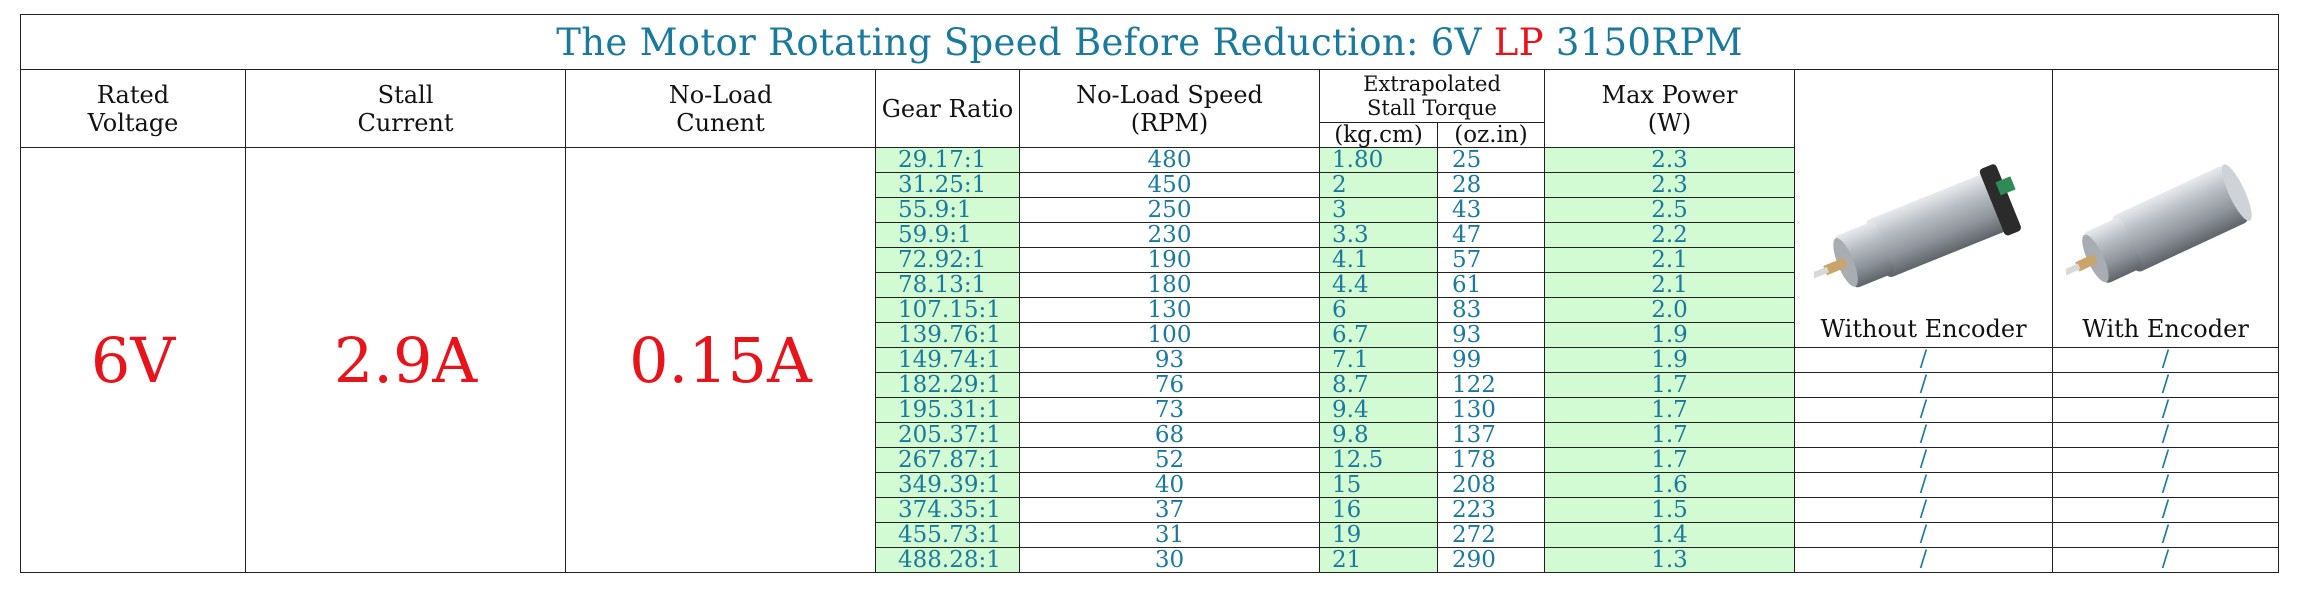 This screenshot has height=598, width=2300. What do you see at coordinates (947, 435) in the screenshot?
I see `gear-ratio-cell: 205.37:1` at bounding box center [947, 435].